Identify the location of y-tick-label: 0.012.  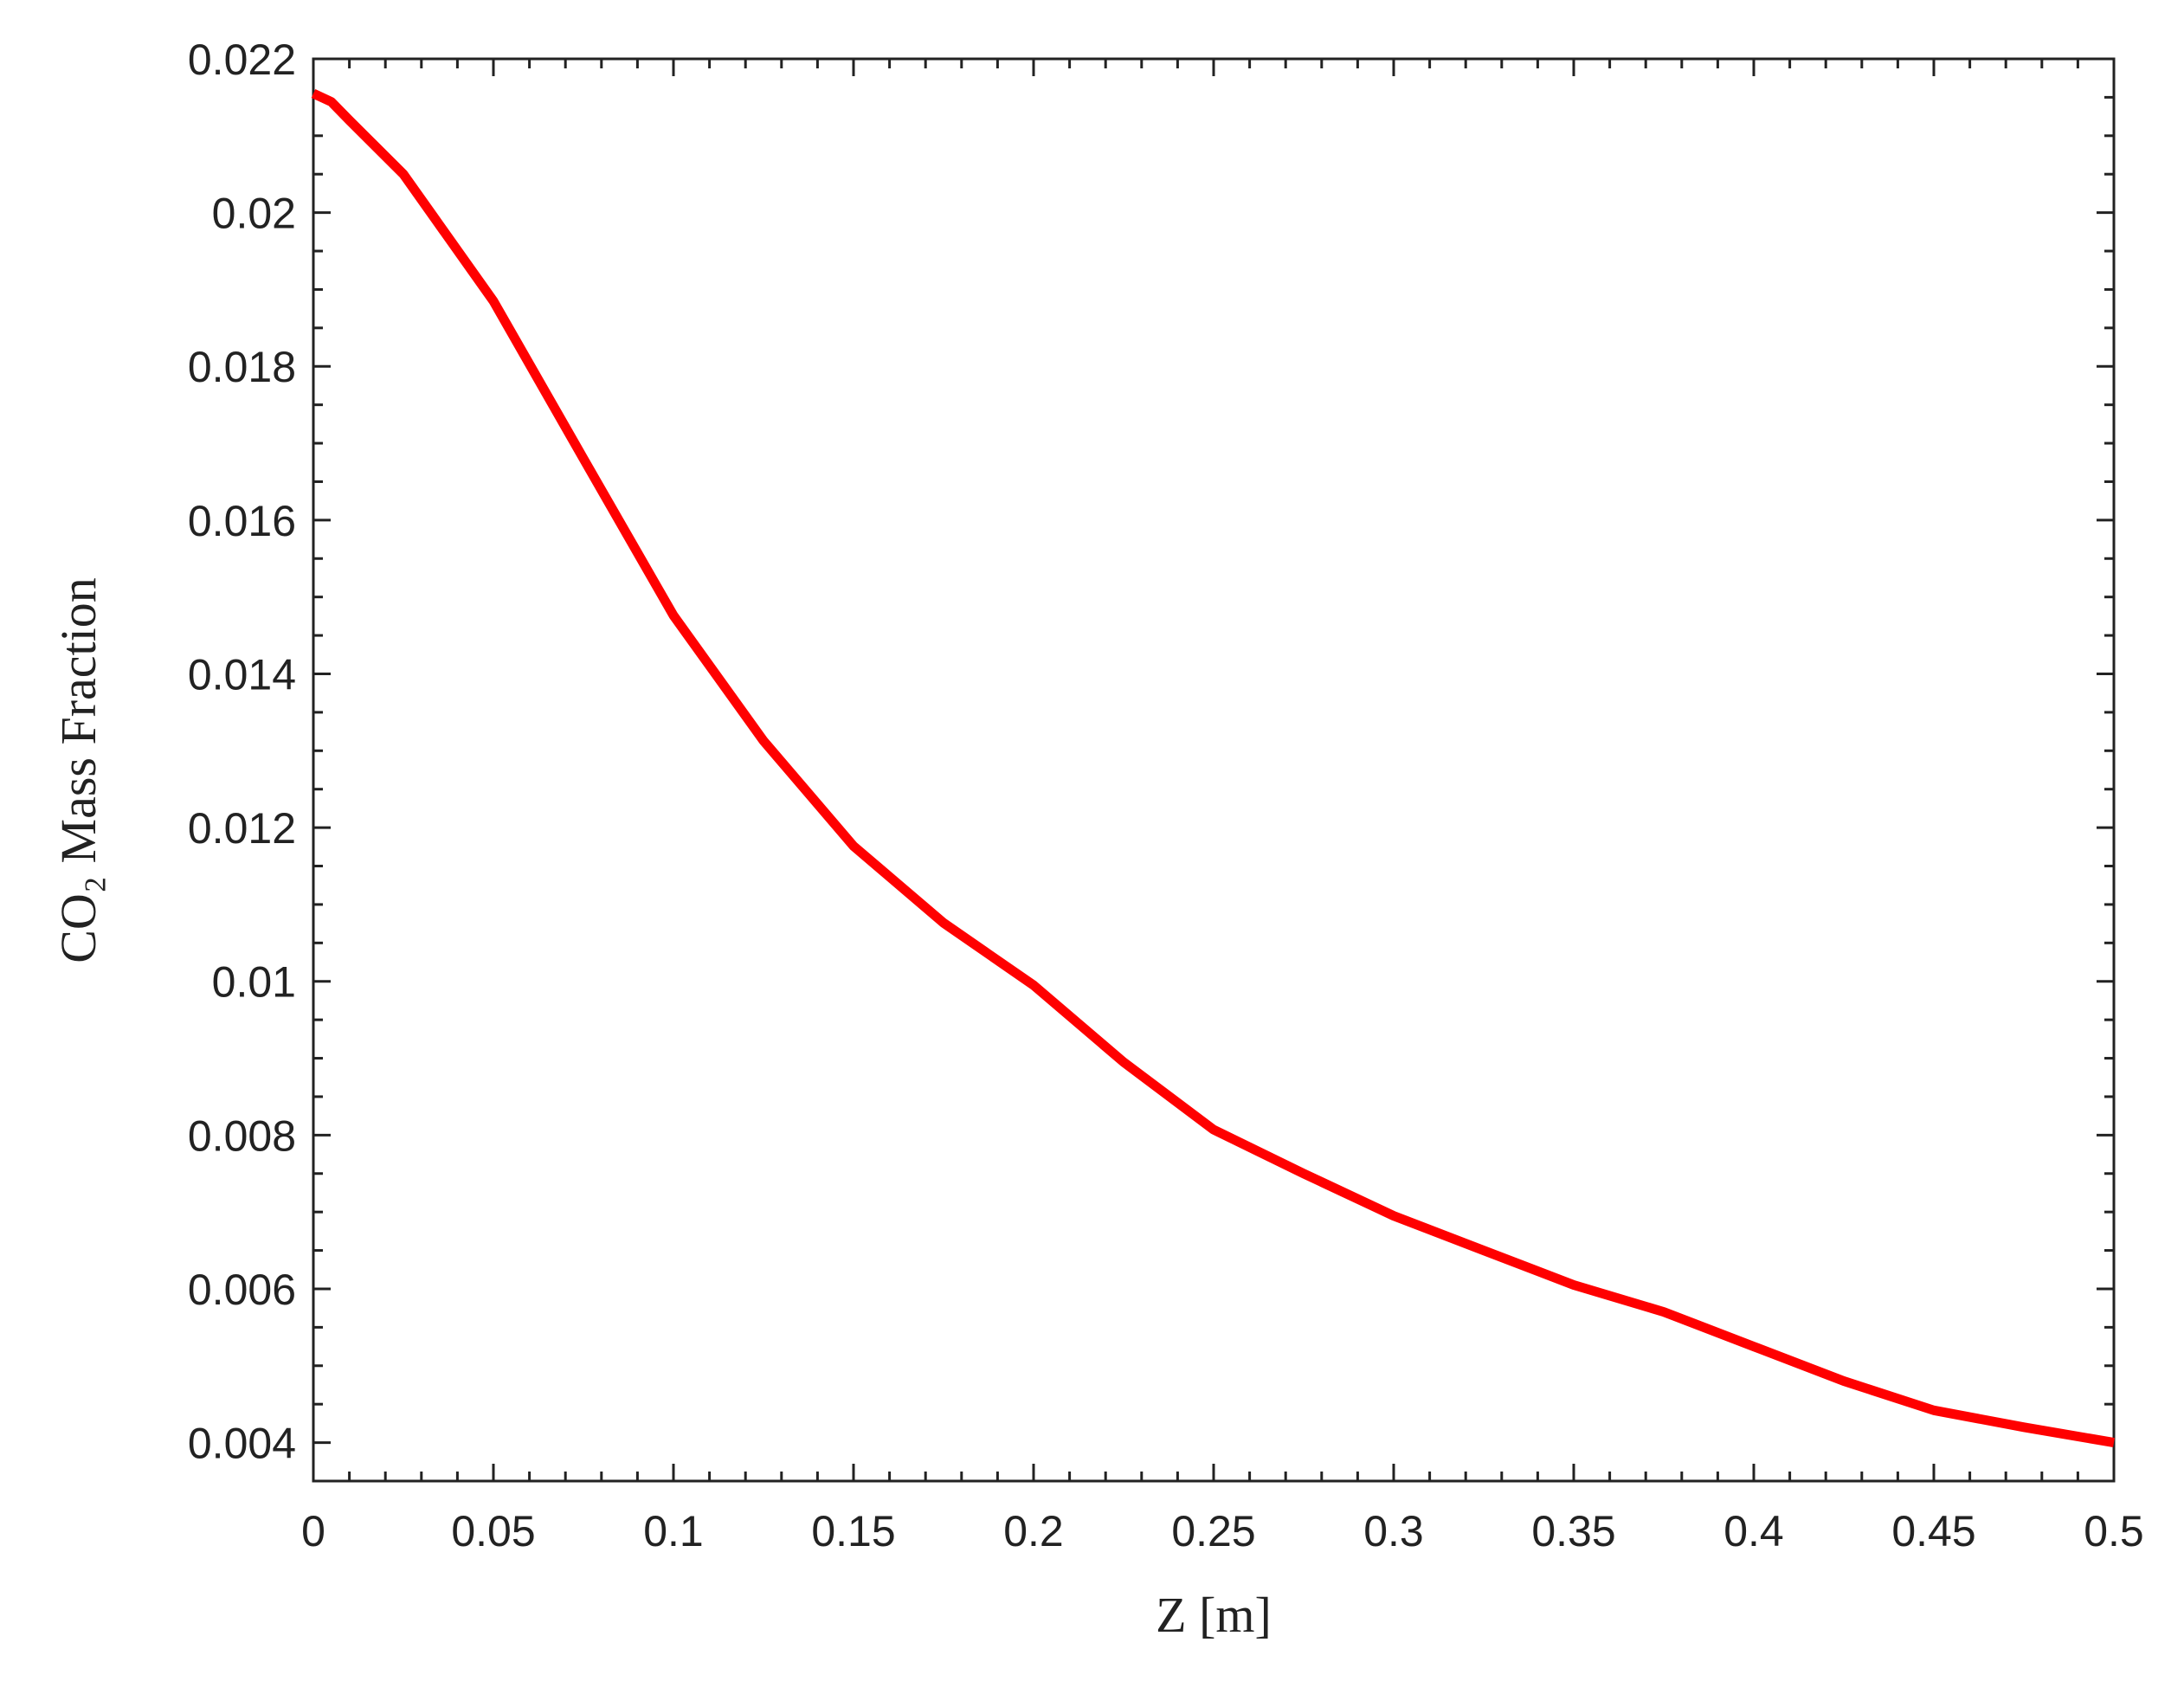
(242, 828).